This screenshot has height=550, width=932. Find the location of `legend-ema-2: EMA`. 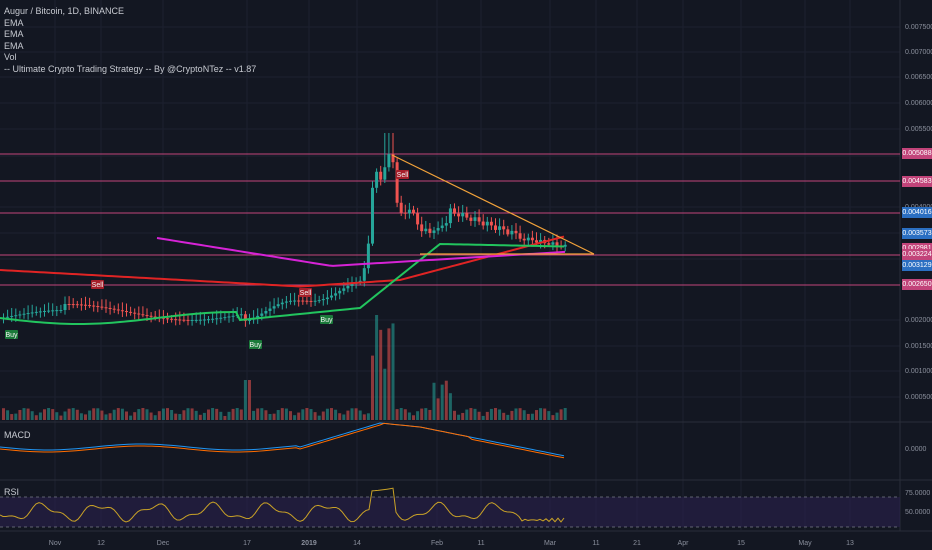

legend-ema-2: EMA is located at coordinates (14, 34).